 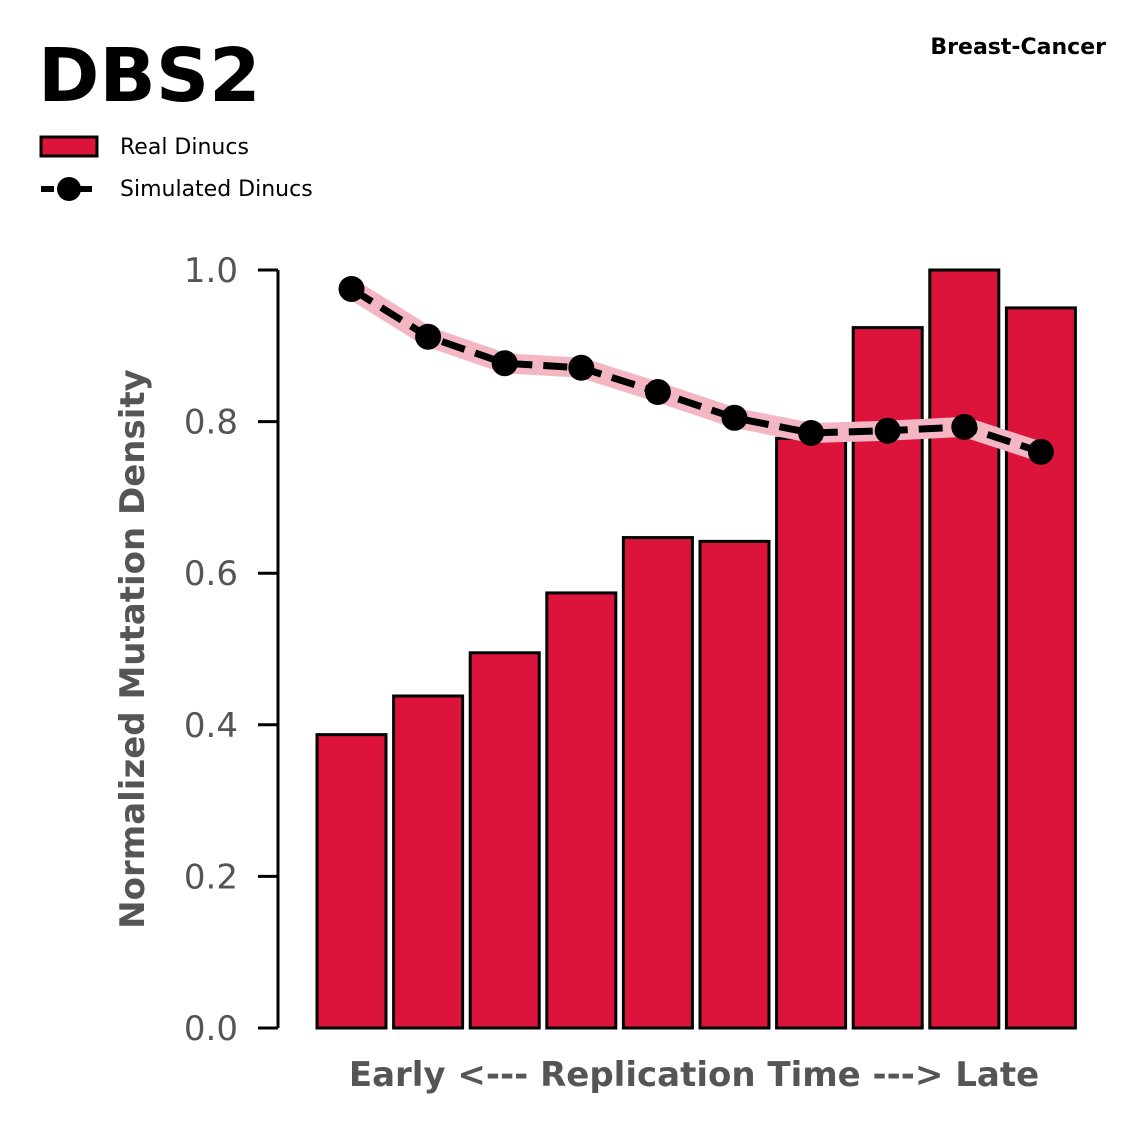 I want to click on legend-swatch-simulated-marker, so click(x=69, y=189).